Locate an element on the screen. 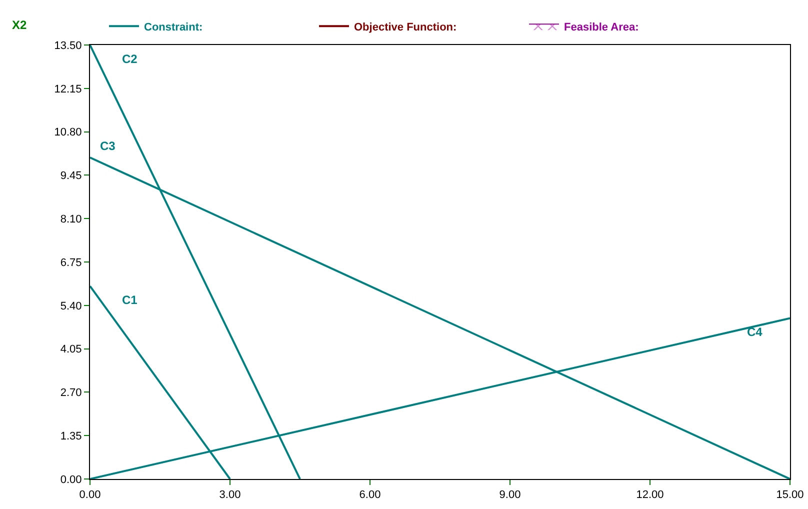  y-tick-label: 10.80 is located at coordinates (68, 132).